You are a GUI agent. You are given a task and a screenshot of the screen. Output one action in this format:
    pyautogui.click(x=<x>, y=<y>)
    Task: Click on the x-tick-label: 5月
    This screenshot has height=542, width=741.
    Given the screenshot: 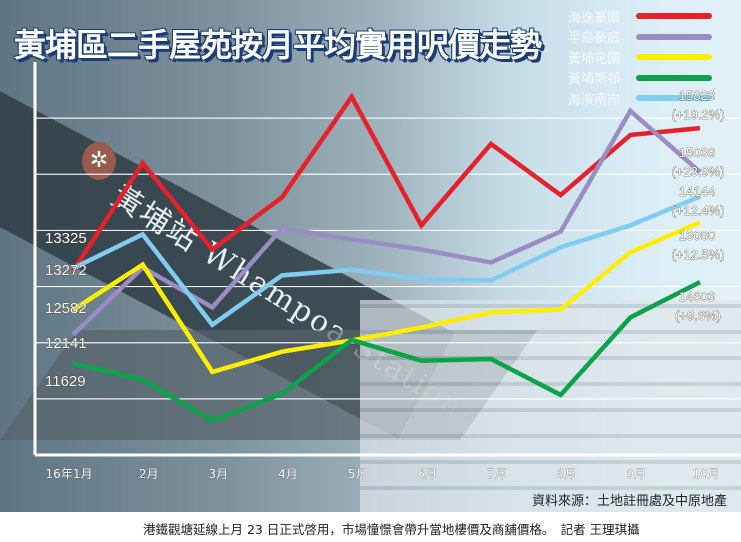 What is the action you would take?
    pyautogui.click(x=358, y=474)
    